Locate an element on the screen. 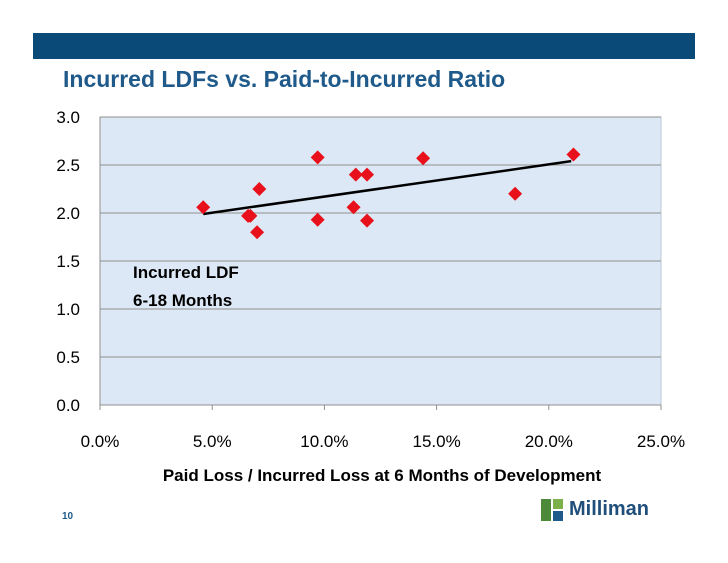  y-tick-label: 1.5 is located at coordinates (68, 261).